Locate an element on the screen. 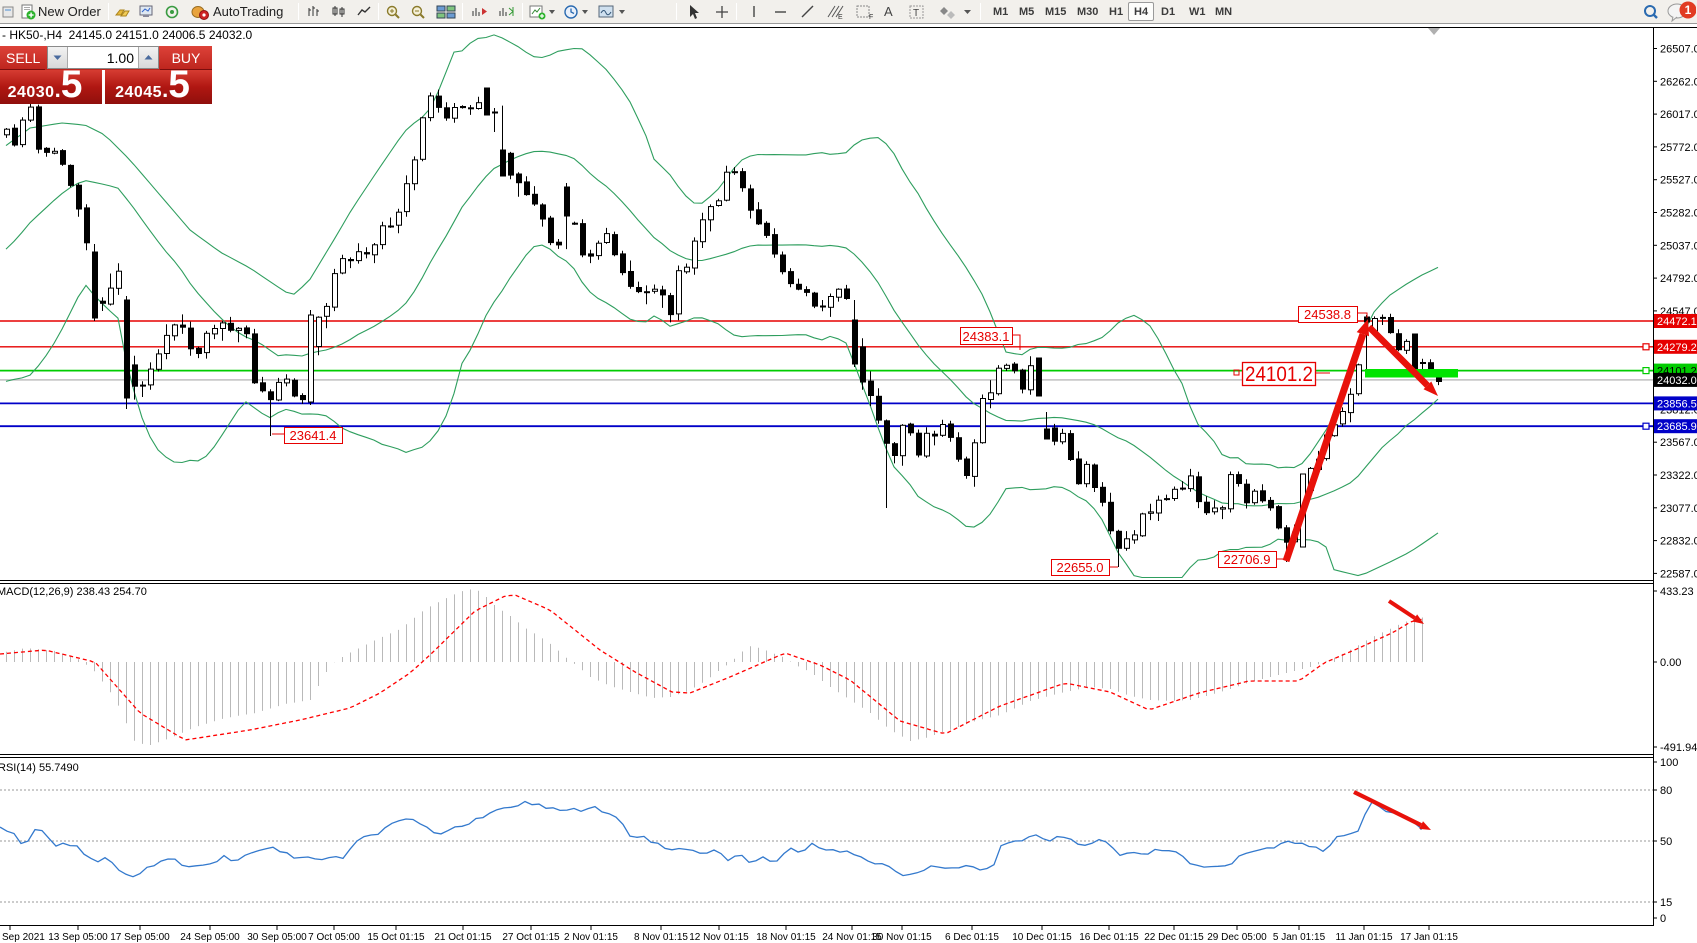 The width and height of the screenshot is (1697, 943). svg-text: 7 Oct 05:00 is located at coordinates (334, 937).